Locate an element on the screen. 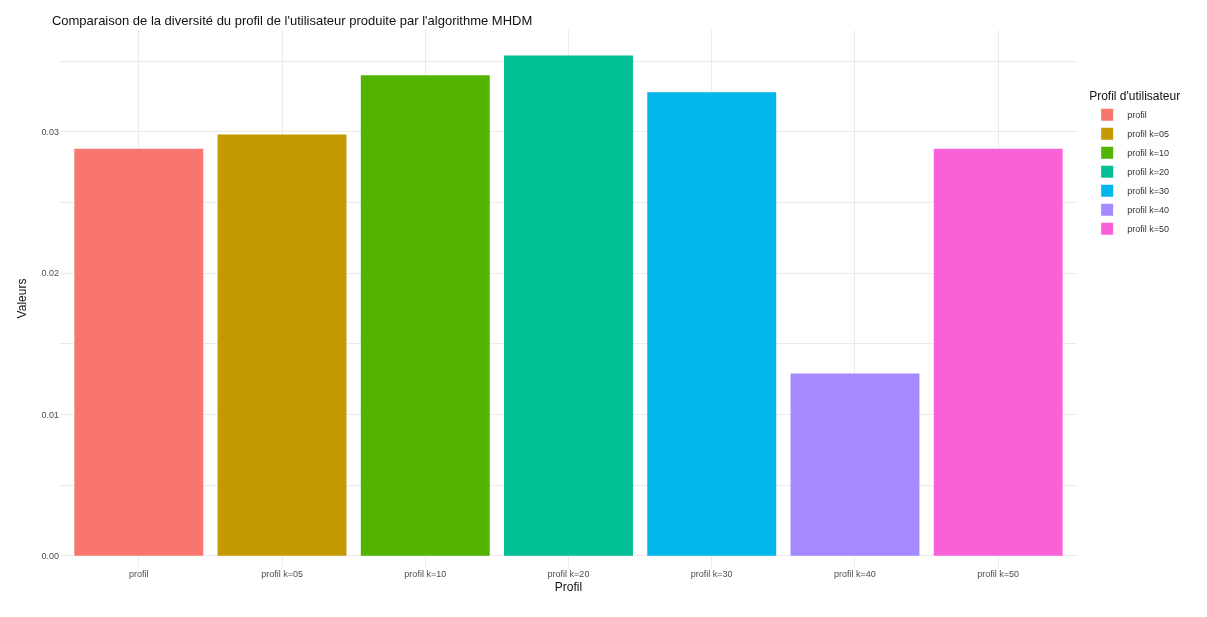  y-tick-label: 0.00 is located at coordinates (50, 555).